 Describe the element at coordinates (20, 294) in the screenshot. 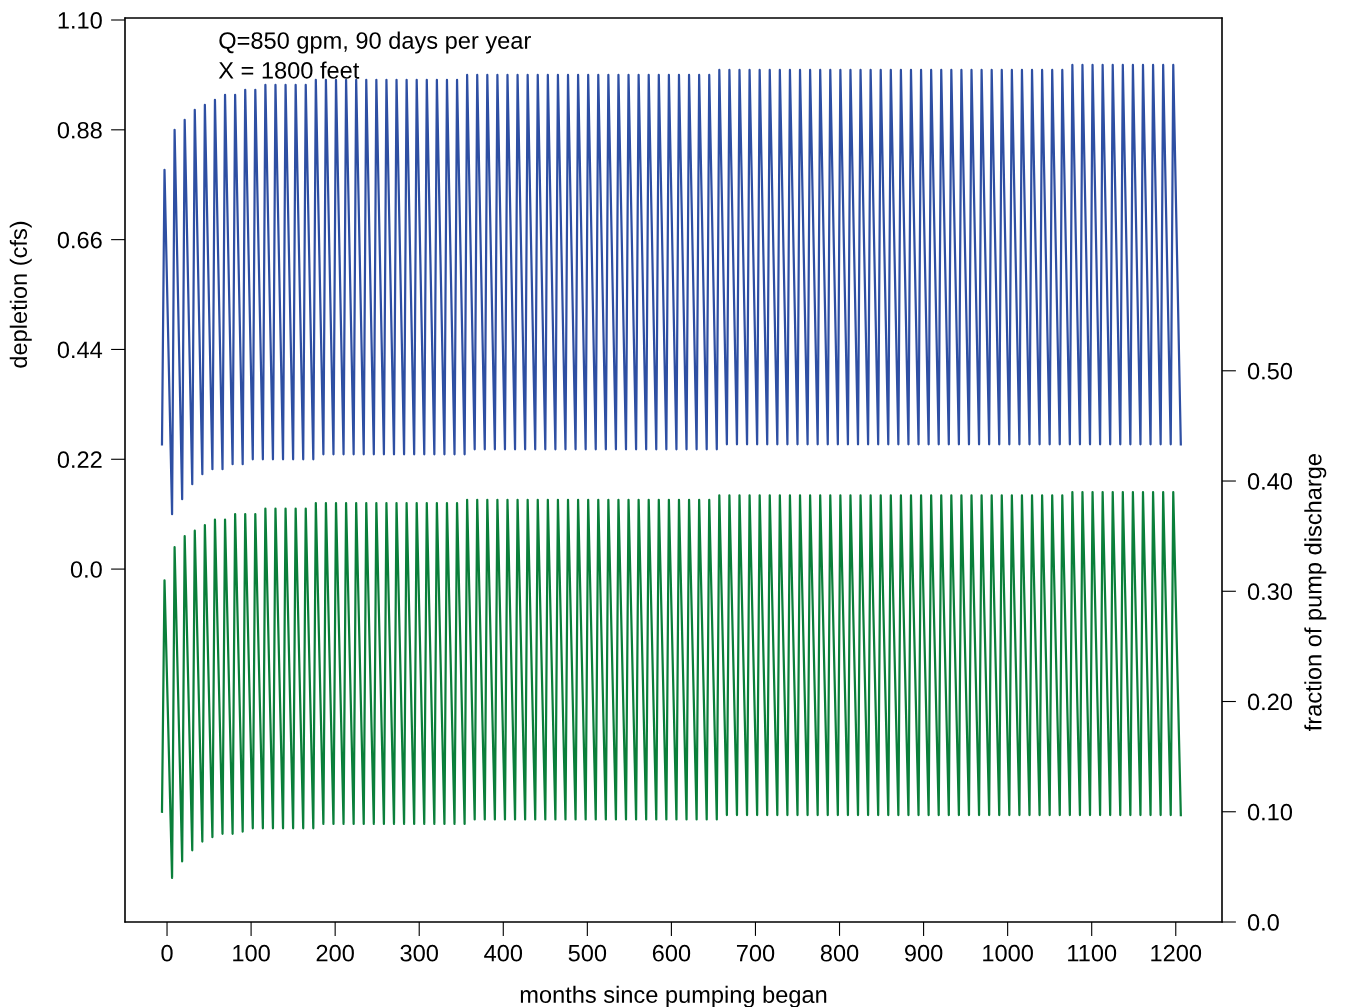

I see `y-axis-title: depletion (cfs)` at that location.